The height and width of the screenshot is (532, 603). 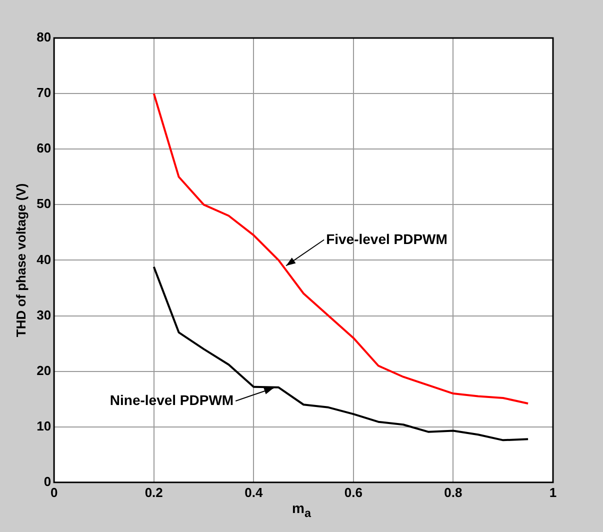 What do you see at coordinates (44, 37) in the screenshot?
I see `y-tick-label: 80` at bounding box center [44, 37].